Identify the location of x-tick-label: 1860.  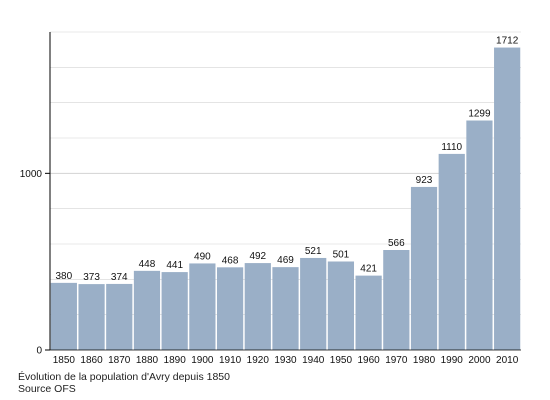
(91, 360).